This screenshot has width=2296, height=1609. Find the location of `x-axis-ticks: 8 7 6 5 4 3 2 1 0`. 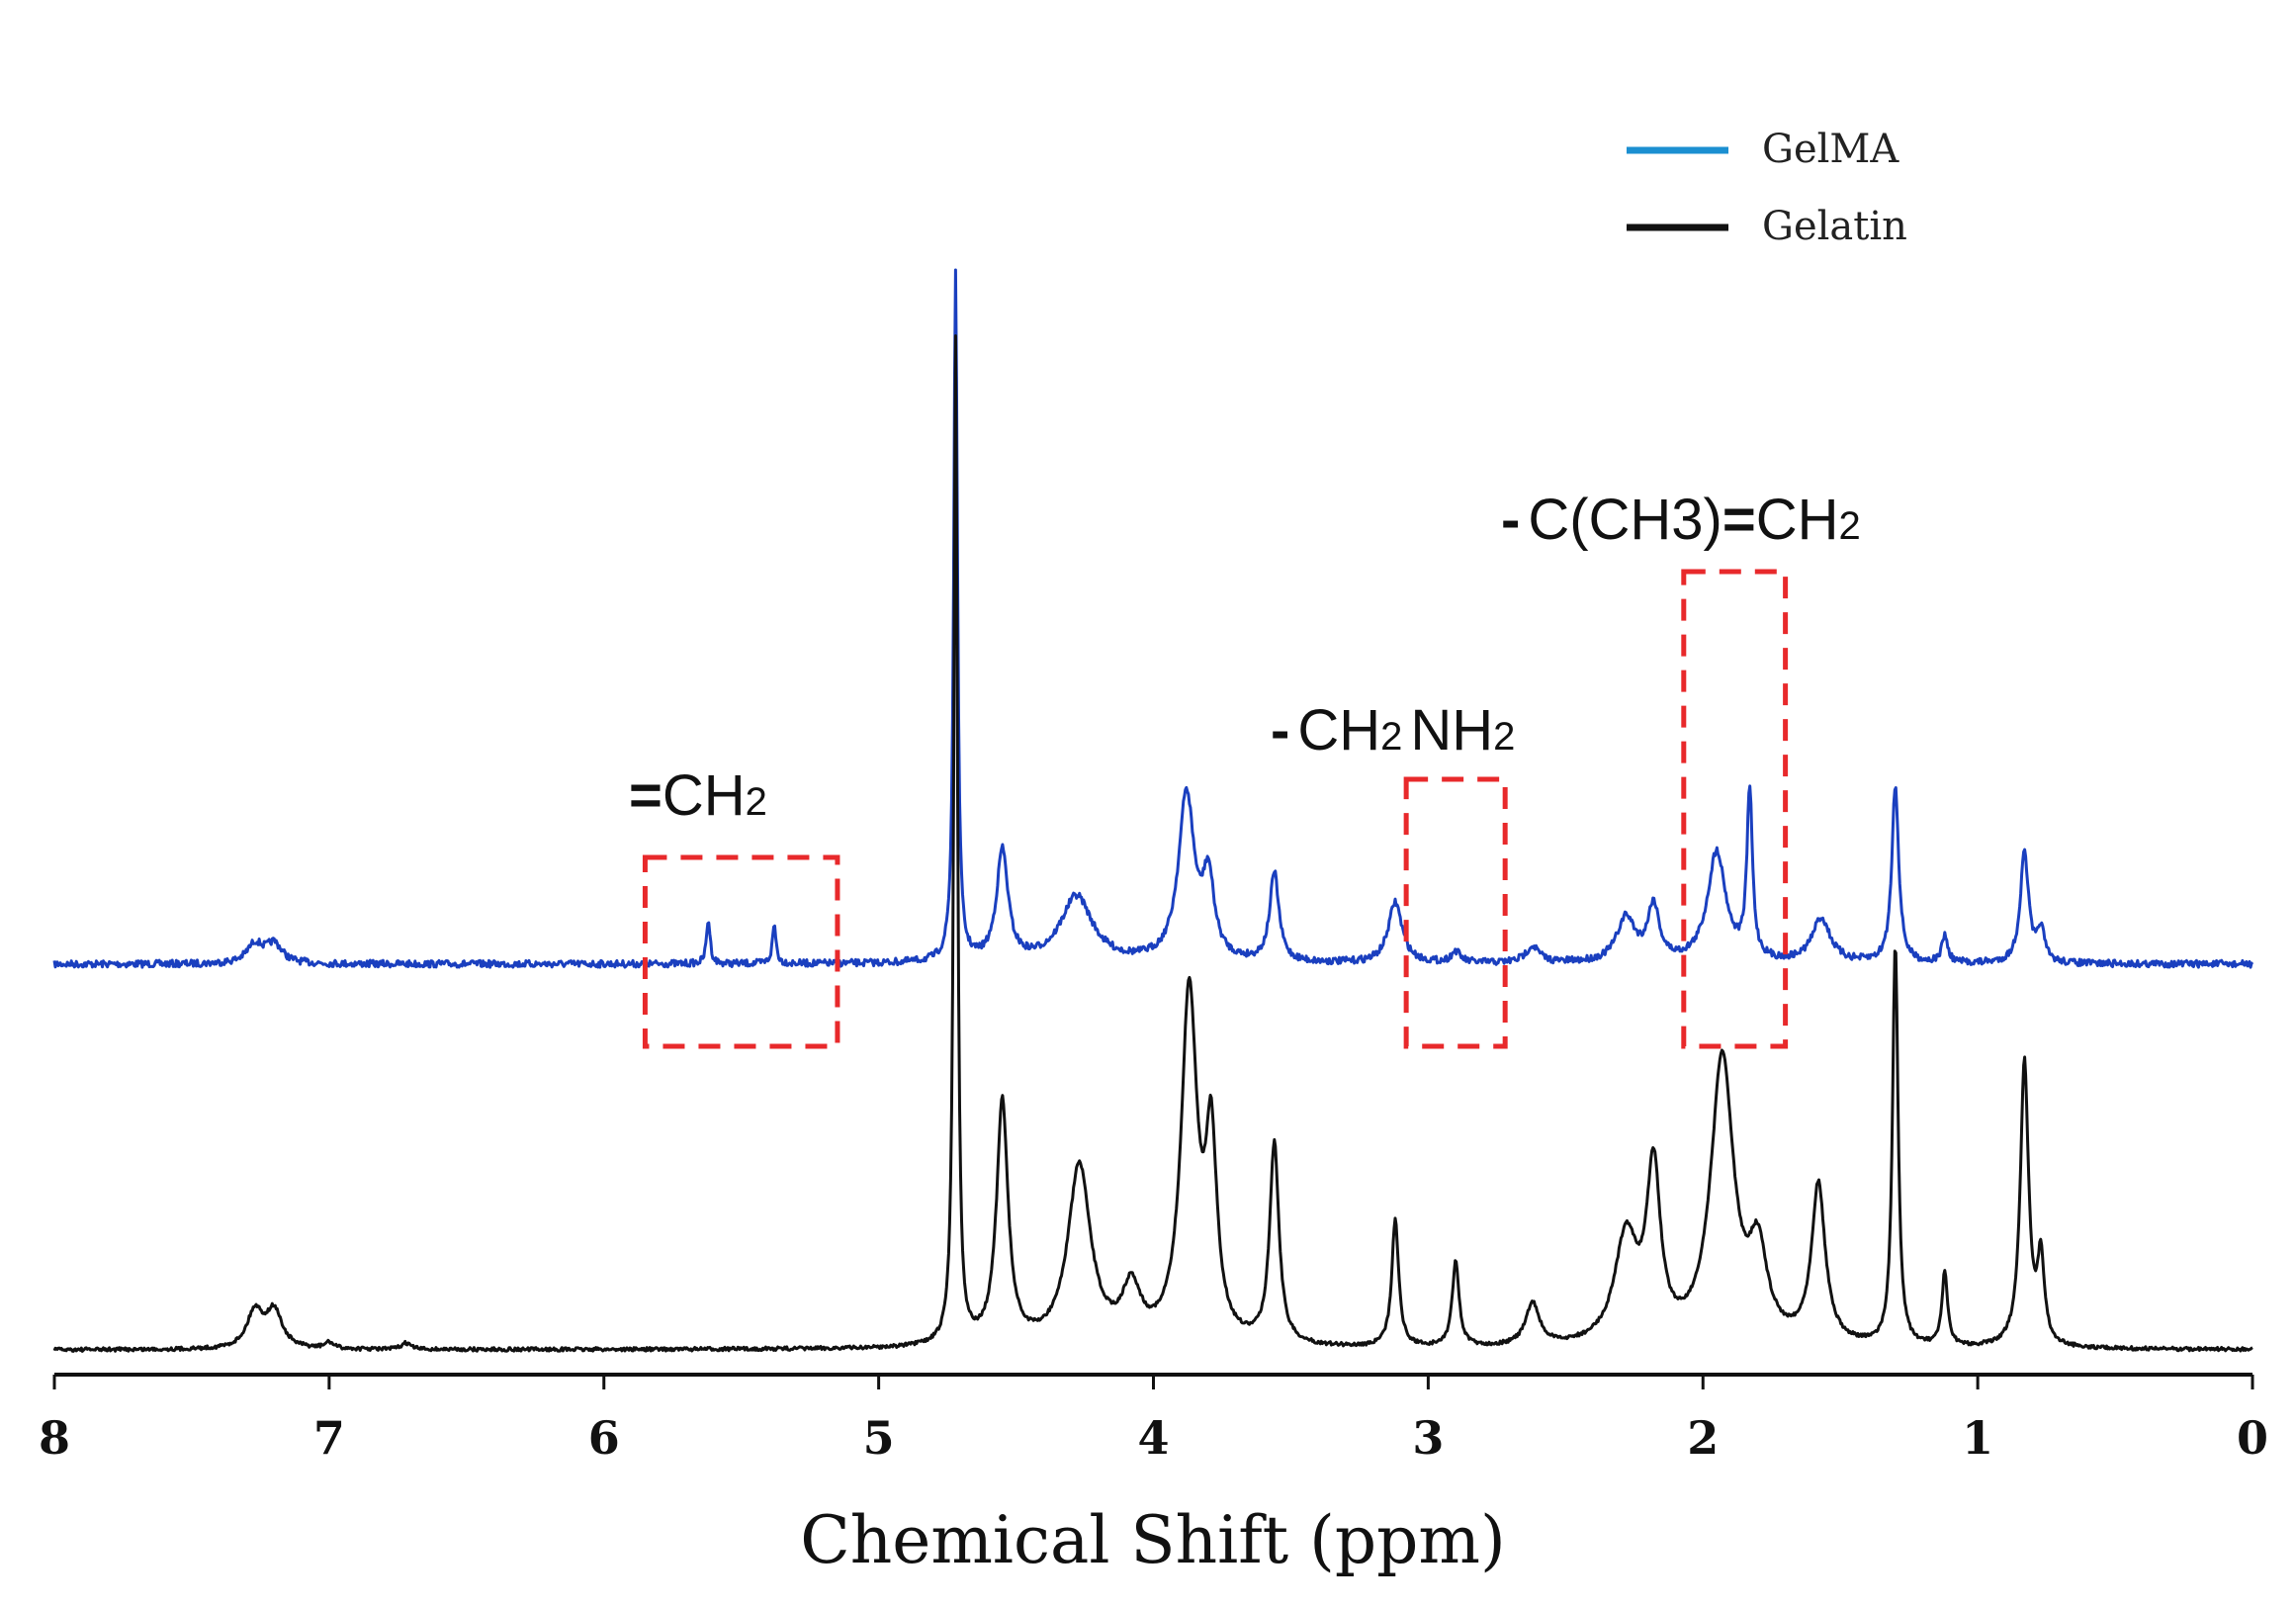

x-axis-ticks: 8 7 6 5 4 3 2 1 0 is located at coordinates (1153, 1420).